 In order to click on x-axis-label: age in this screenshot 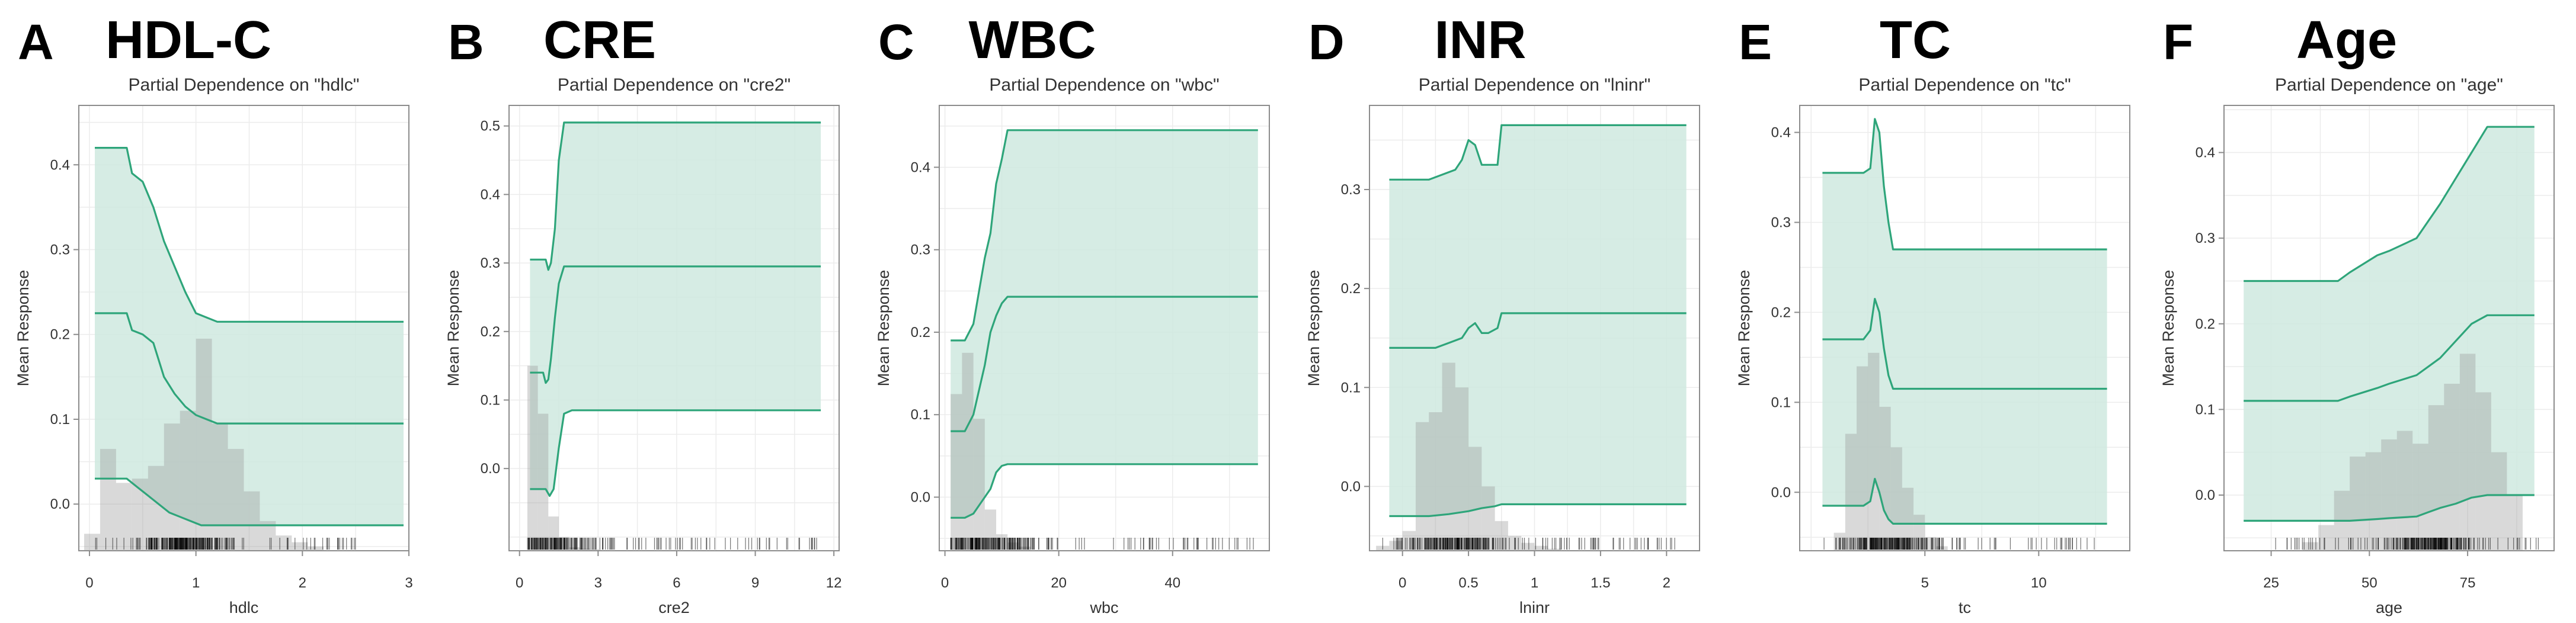, I will do `click(2389, 607)`.